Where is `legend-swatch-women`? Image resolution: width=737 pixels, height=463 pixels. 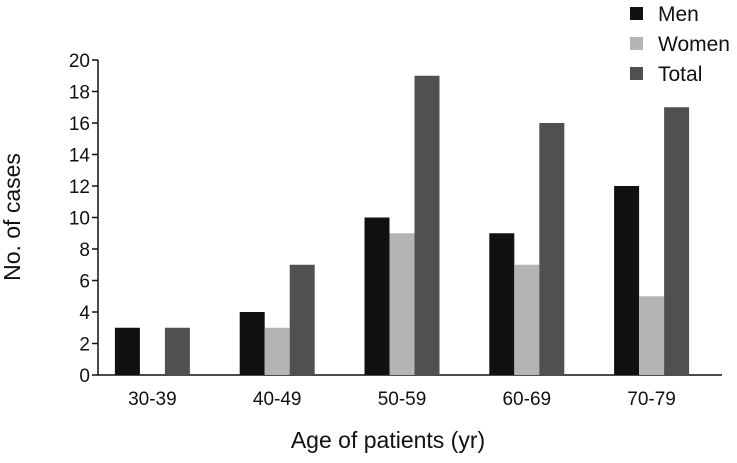
legend-swatch-women is located at coordinates (636, 43).